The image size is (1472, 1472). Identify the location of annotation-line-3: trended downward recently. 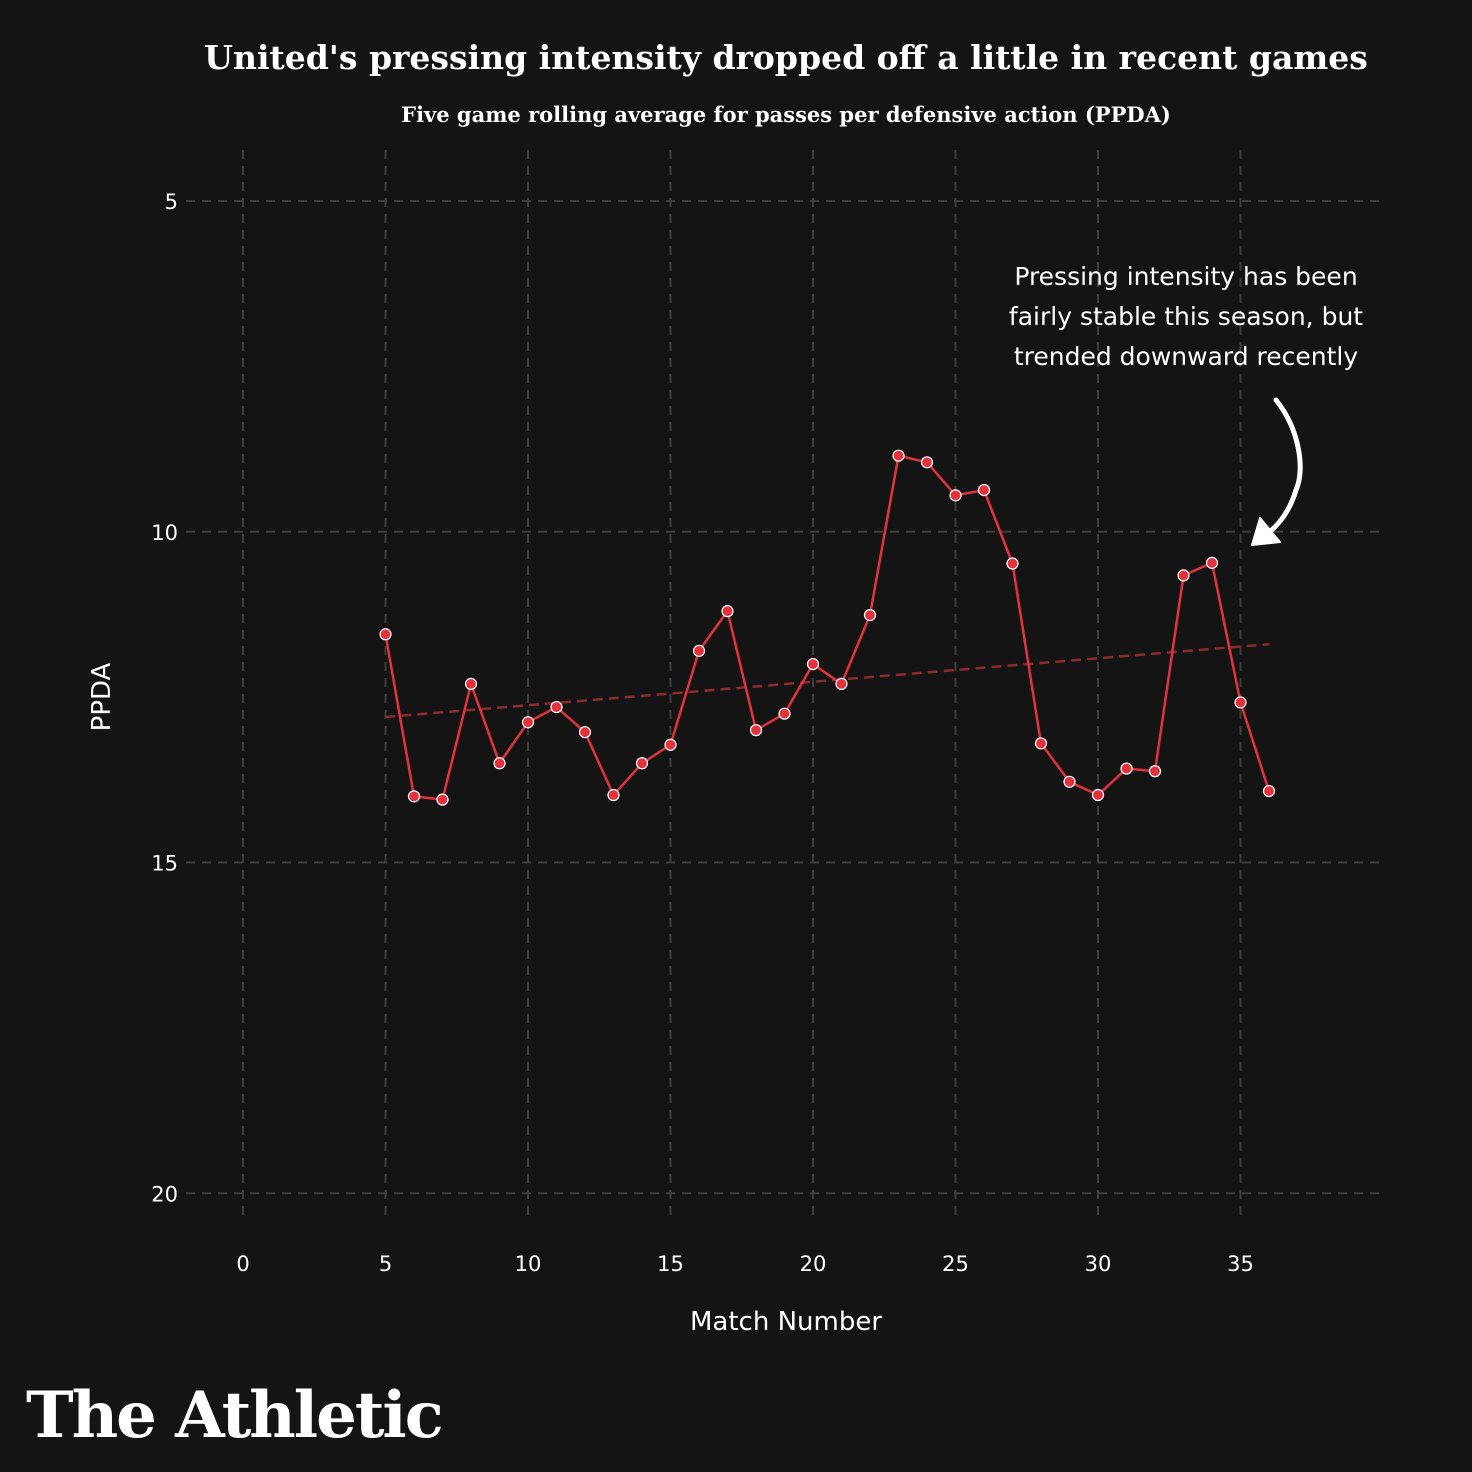
(1186, 356).